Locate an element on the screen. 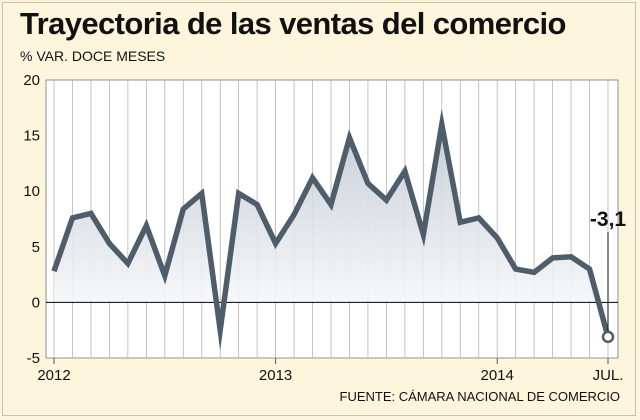 This screenshot has width=640, height=420. y-tick-label: 10 is located at coordinates (31, 191).